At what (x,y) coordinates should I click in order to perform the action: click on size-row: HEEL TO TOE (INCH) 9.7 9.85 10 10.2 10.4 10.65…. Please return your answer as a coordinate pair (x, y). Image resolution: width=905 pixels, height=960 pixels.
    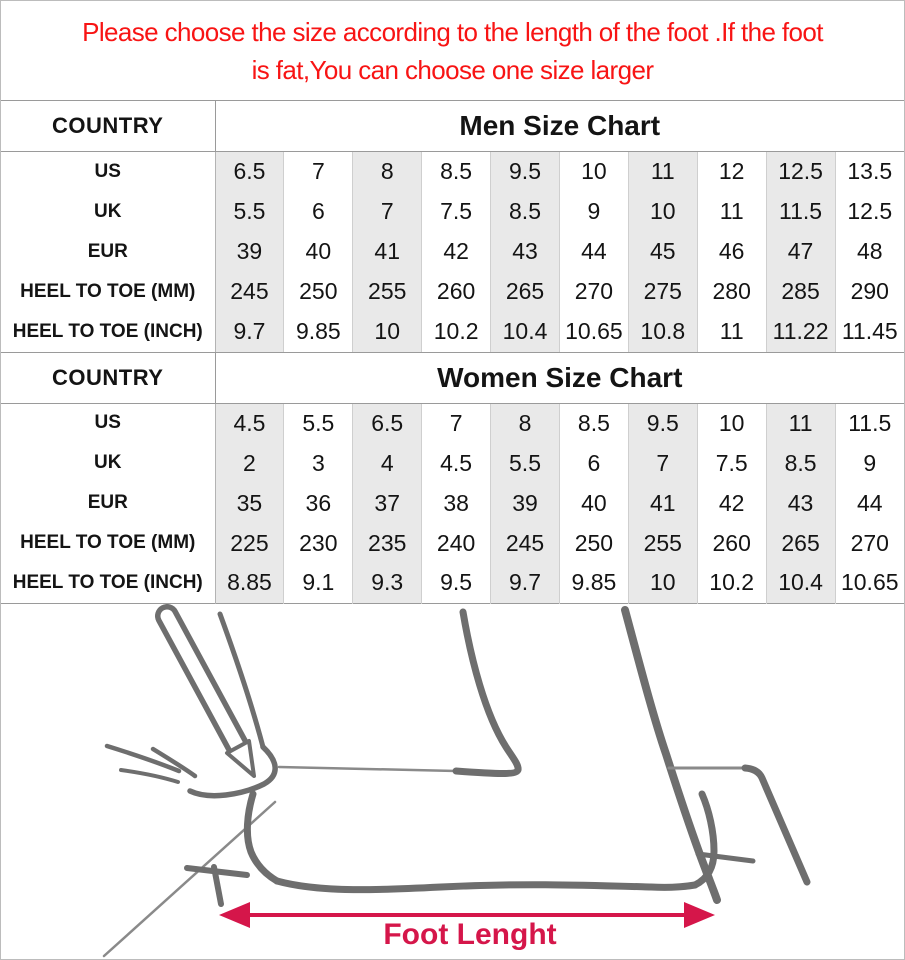
    Looking at the image, I should click on (452, 331).